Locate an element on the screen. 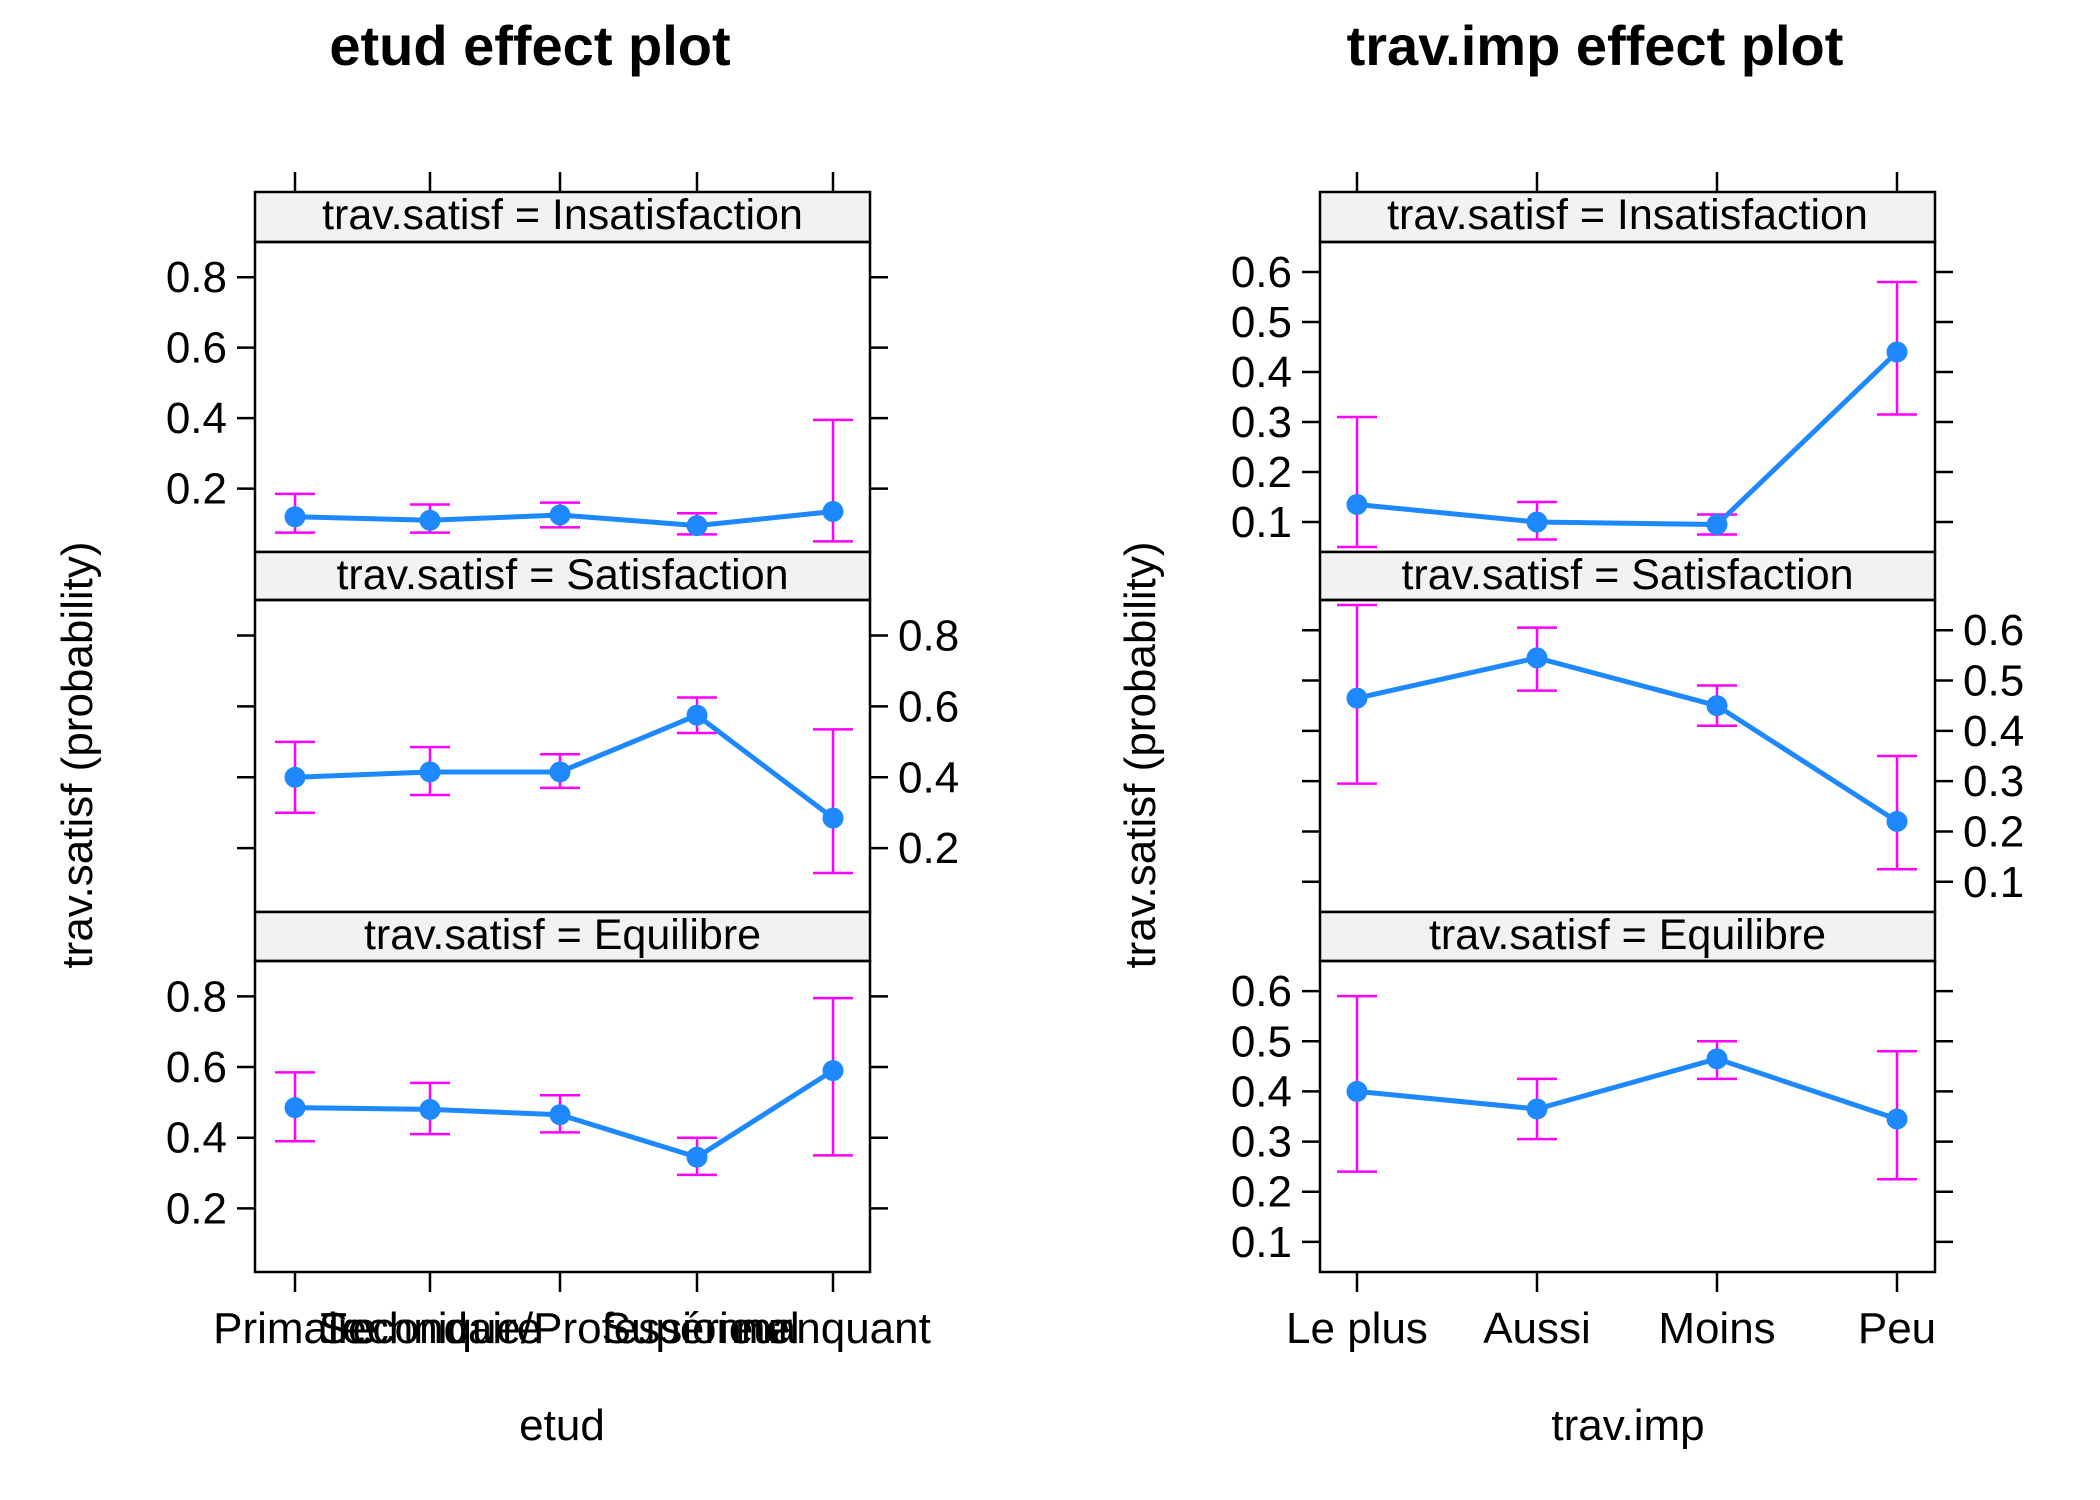 This screenshot has height=1500, width=2100. x-tick-label: manquant is located at coordinates (833, 1328).